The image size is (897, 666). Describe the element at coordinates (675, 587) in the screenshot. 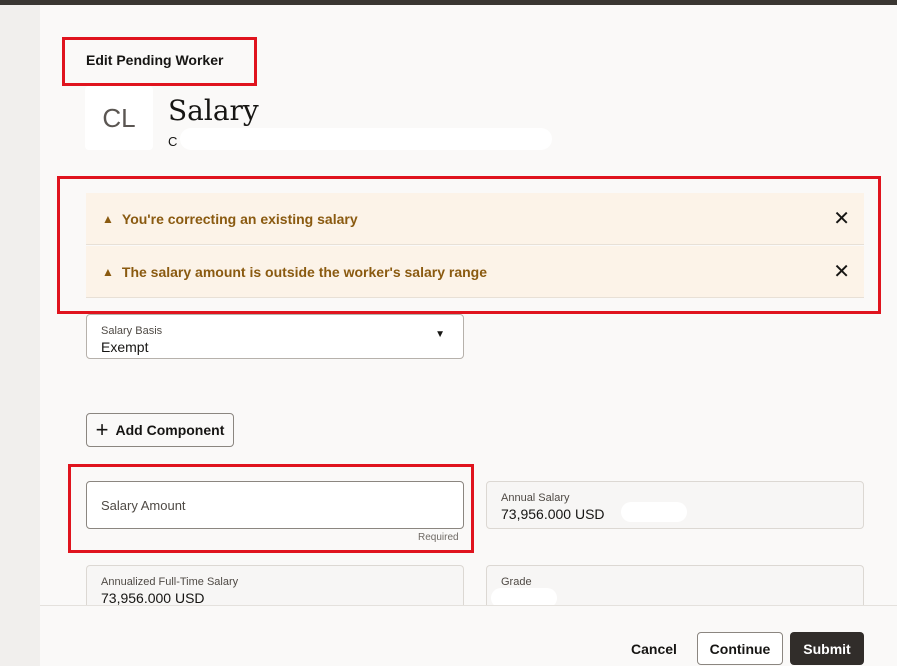

I see `grade-field: Grade` at that location.